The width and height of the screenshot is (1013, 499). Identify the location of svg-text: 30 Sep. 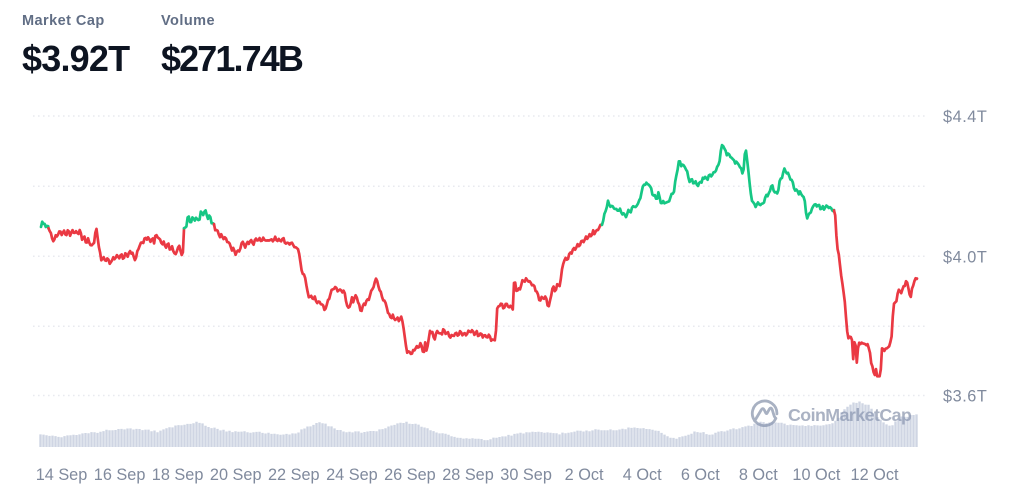
(526, 475).